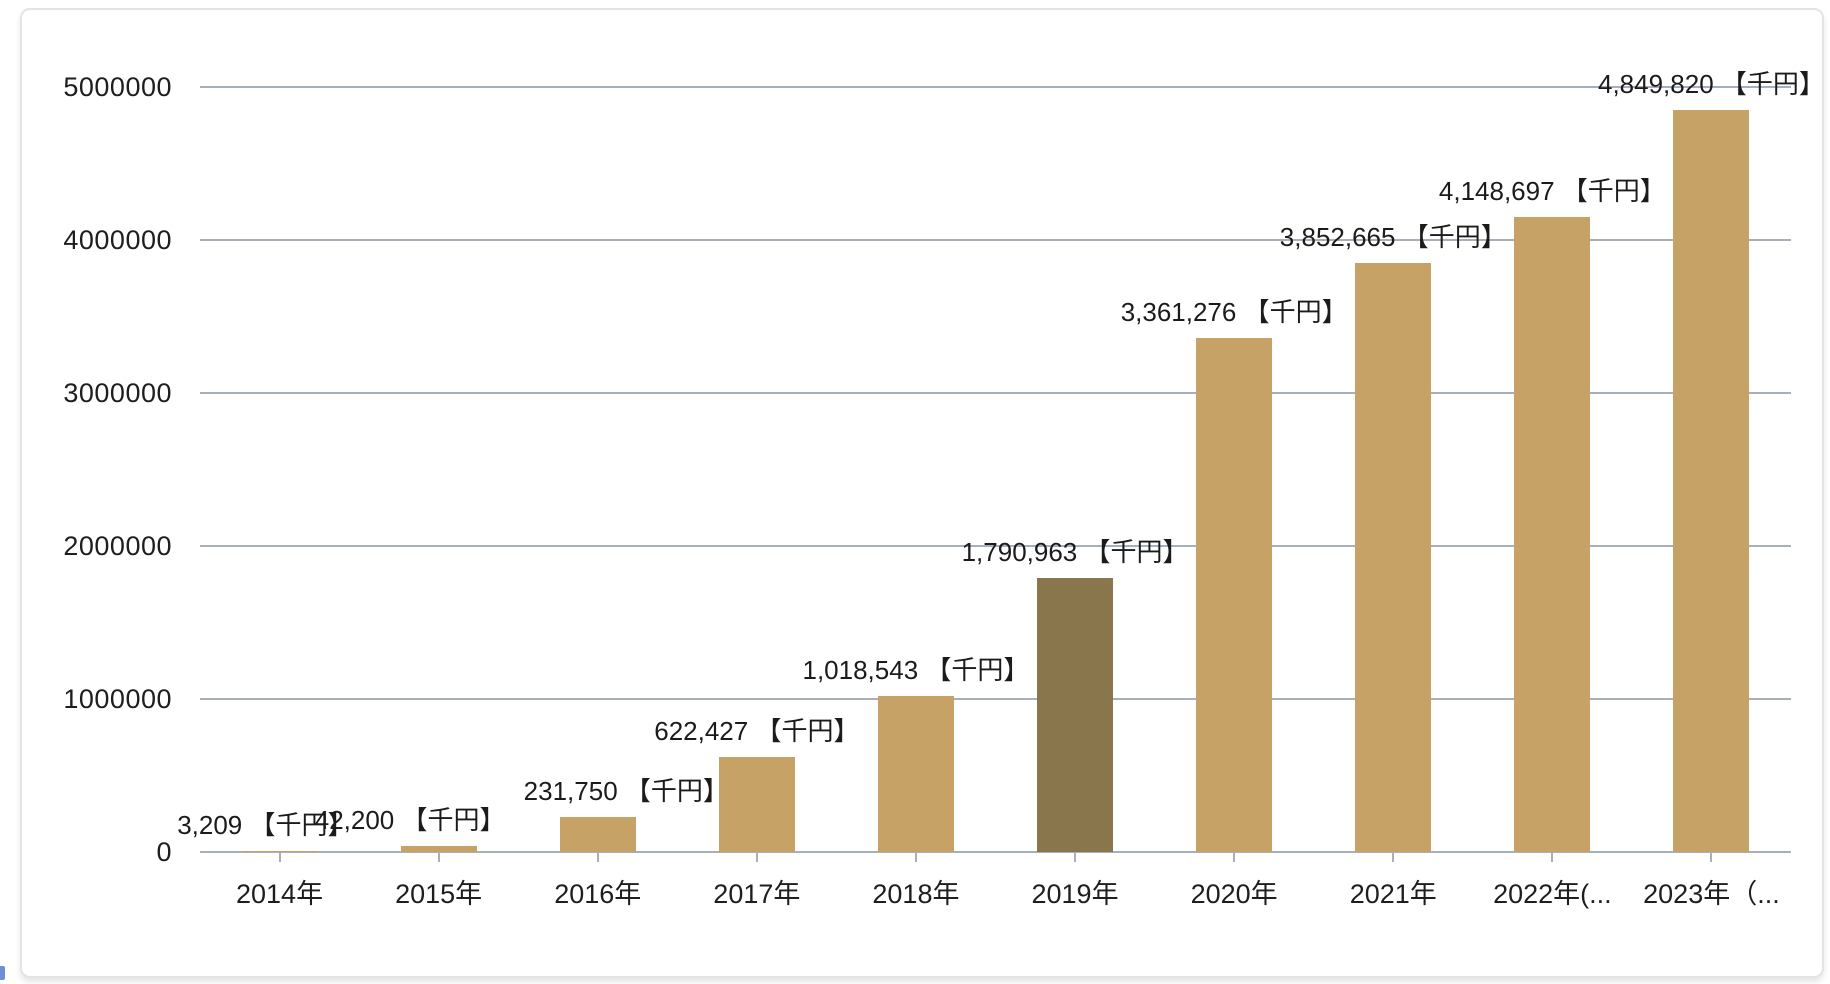 Image resolution: width=1830 pixels, height=984 pixels. Describe the element at coordinates (1552, 534) in the screenshot. I see `bar-2022` at that location.